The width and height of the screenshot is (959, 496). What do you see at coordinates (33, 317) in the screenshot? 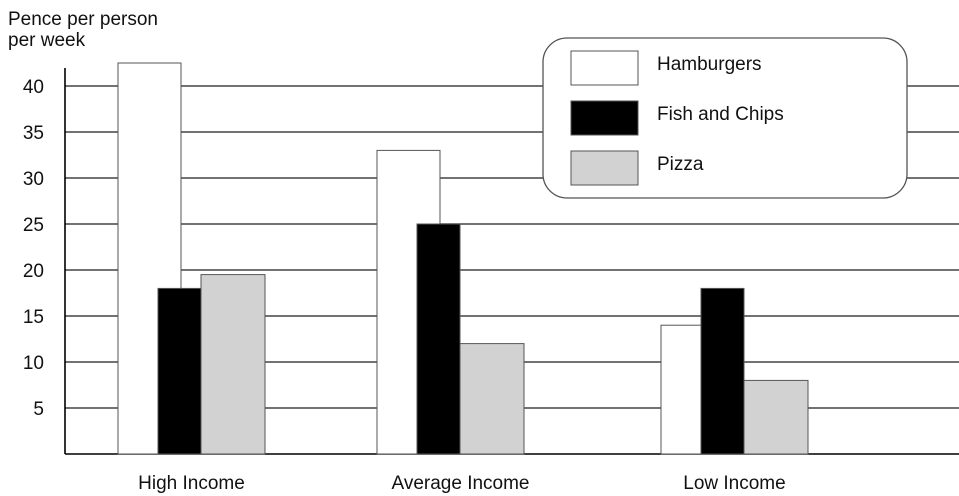
I see `y-tick-label: 15` at bounding box center [33, 317].